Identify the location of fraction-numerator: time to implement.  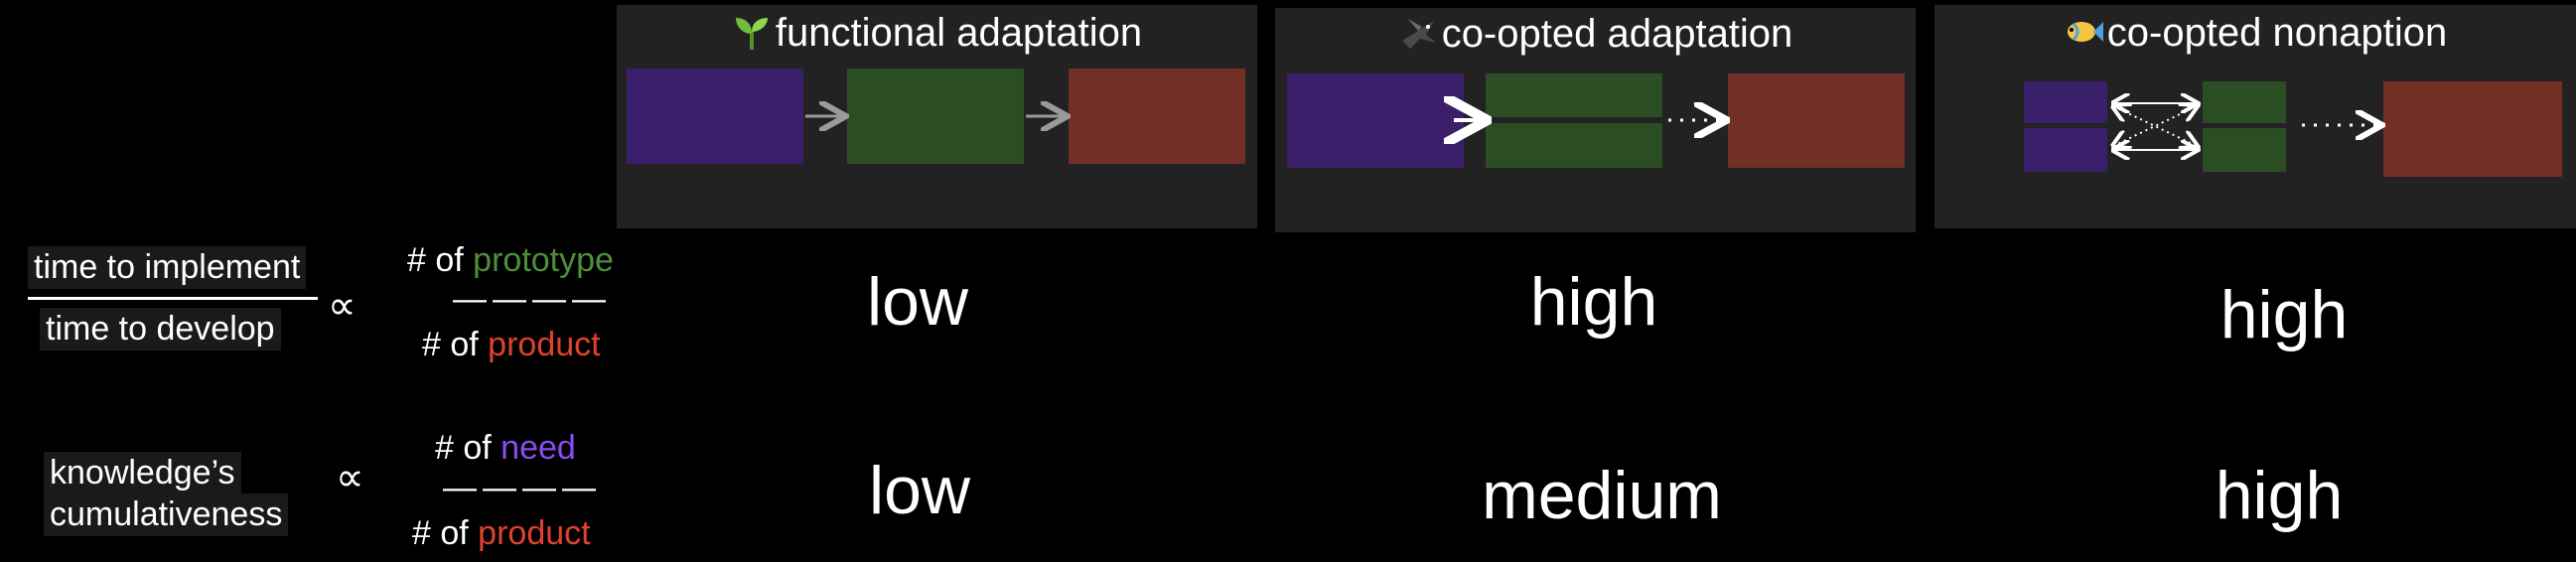
(168, 267).